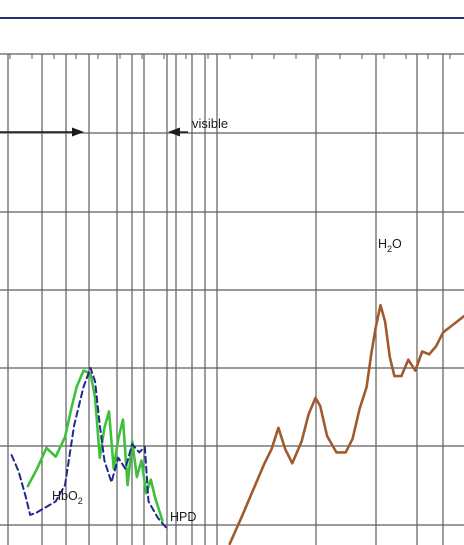 The image size is (464, 545). I want to click on arrow-left-head, so click(174, 132).